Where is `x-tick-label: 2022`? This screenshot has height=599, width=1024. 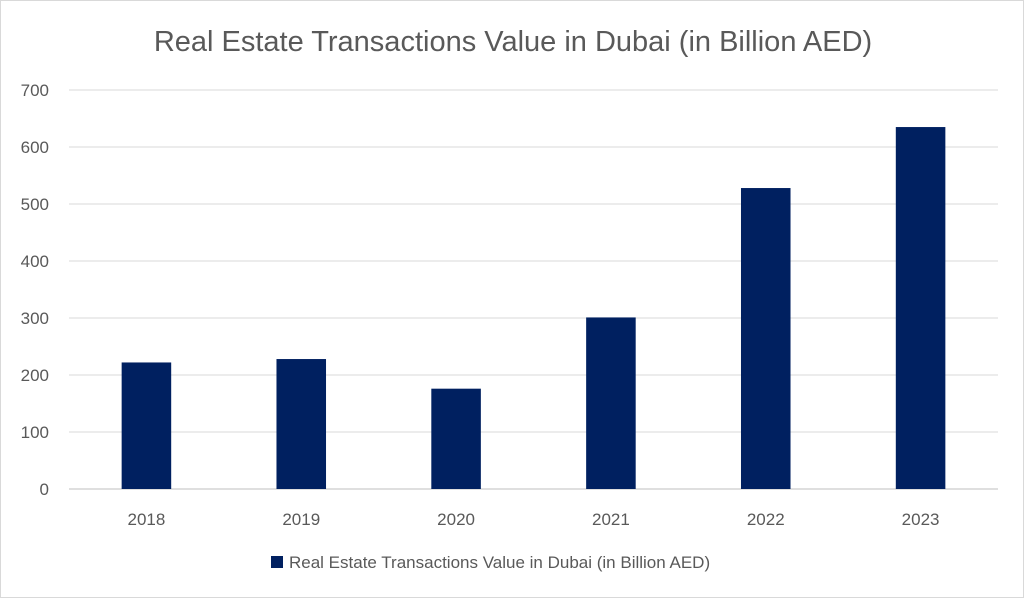
x-tick-label: 2022 is located at coordinates (766, 519).